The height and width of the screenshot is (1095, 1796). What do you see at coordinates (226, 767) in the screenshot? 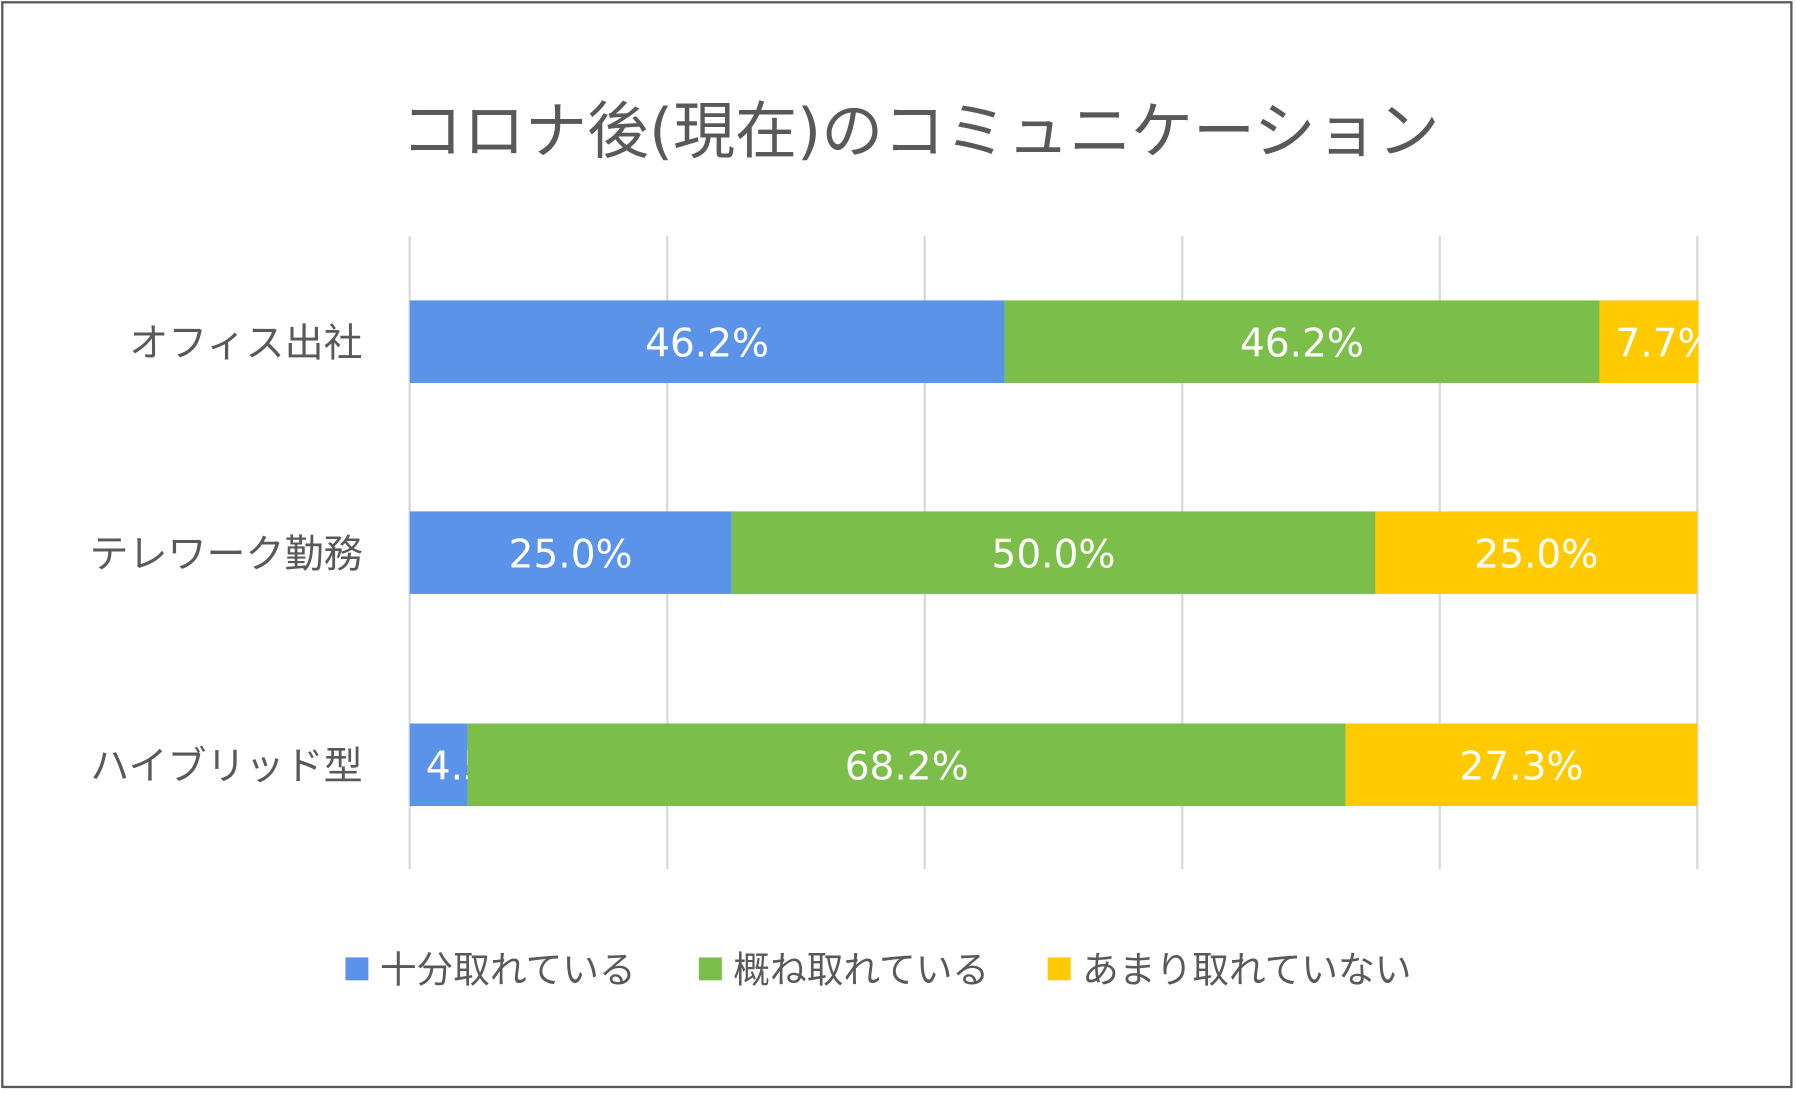
I see `category-label: ハイブリッド型` at bounding box center [226, 767].